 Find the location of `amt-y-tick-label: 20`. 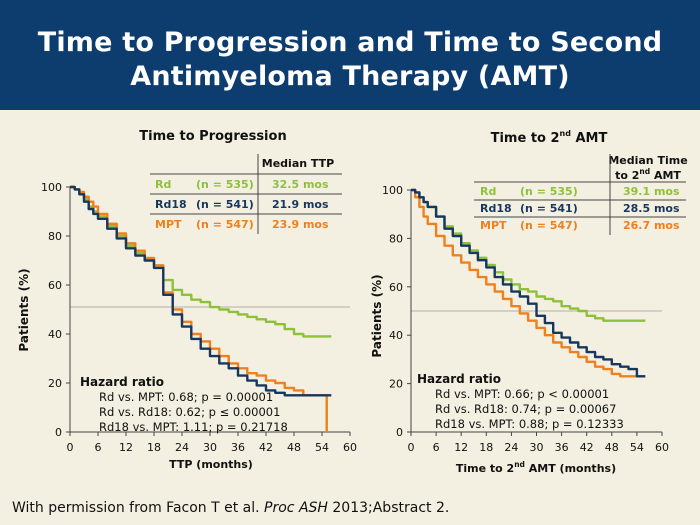

amt-y-tick-label: 20 is located at coordinates (396, 384).